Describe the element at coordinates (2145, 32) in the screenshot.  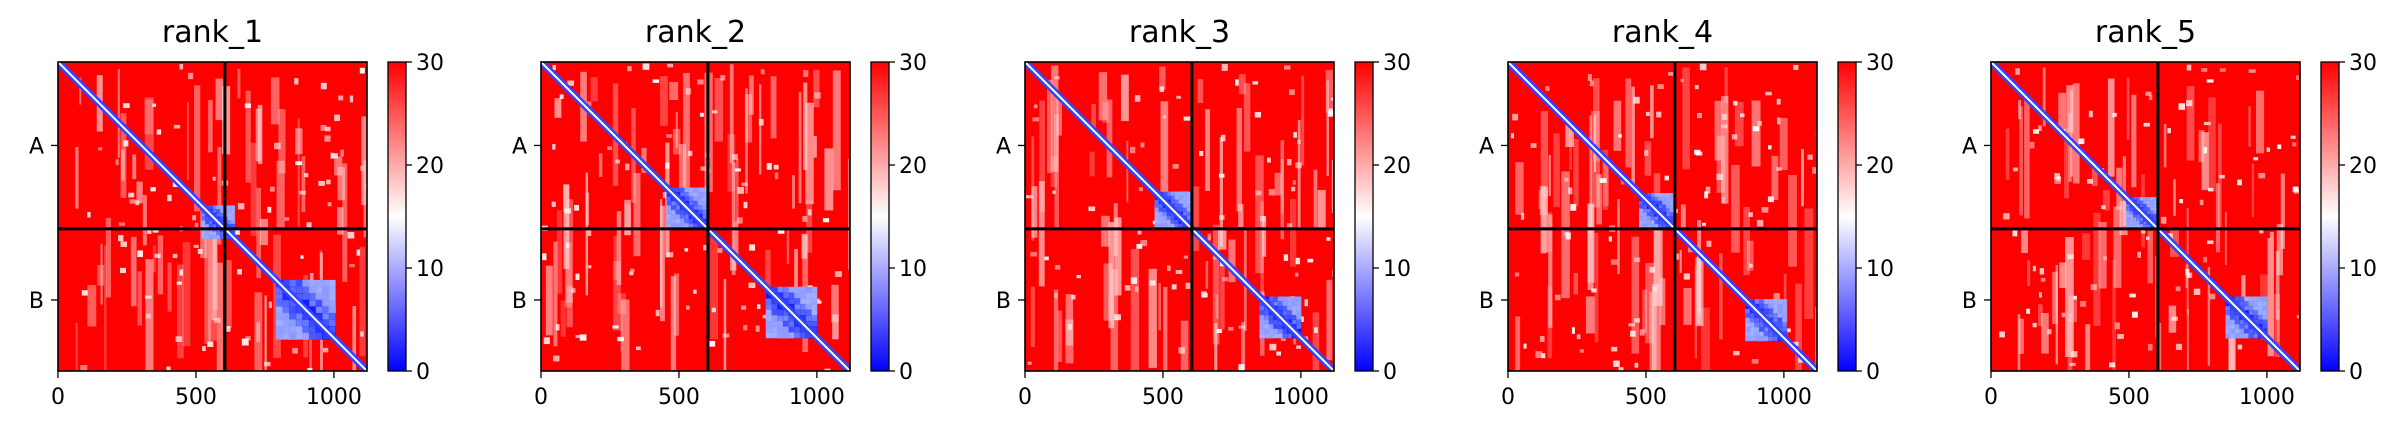
I see `panel-title: rank_5` at that location.